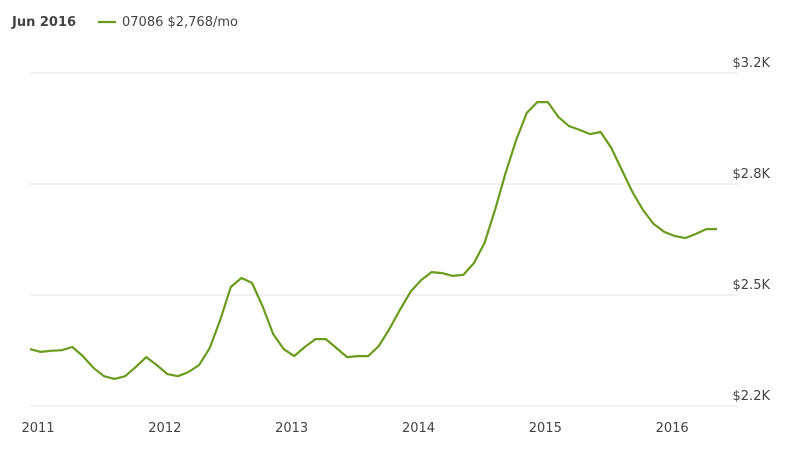 Image resolution: width=800 pixels, height=450 pixels. Describe the element at coordinates (37, 428) in the screenshot. I see `x-tick-label: 2011` at that location.